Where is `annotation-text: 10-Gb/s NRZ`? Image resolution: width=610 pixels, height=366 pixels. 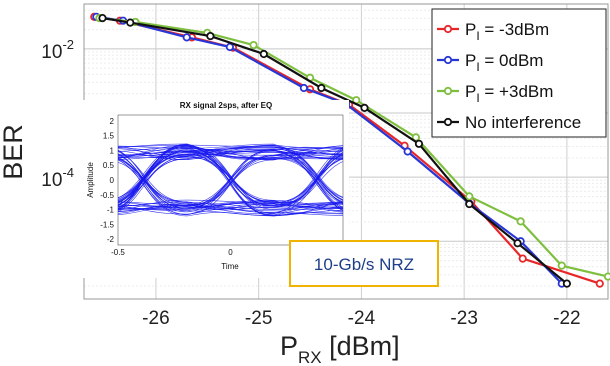 annotation-text: 10-Gb/s NRZ is located at coordinates (364, 264).